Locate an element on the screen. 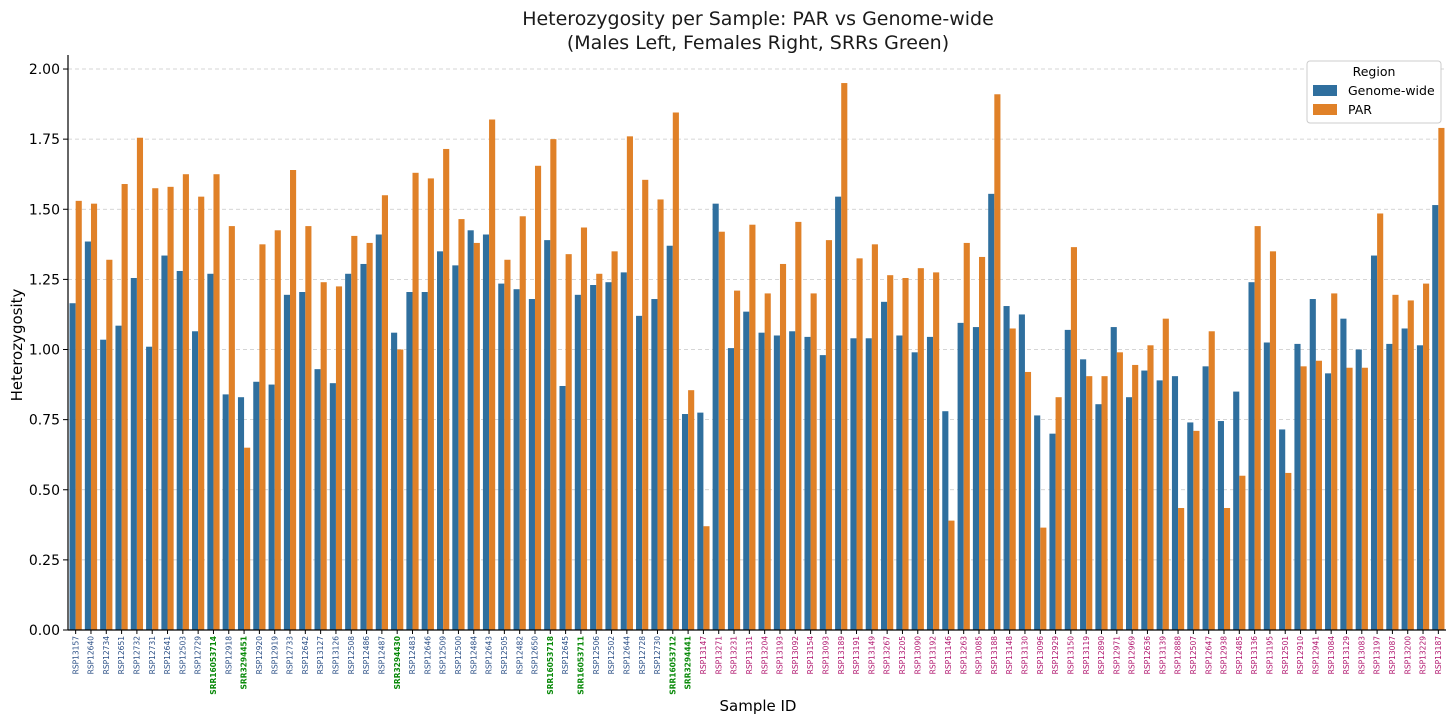 This screenshot has width=1456, height=728. x-tick-label: RSP12910 is located at coordinates (1300, 655).